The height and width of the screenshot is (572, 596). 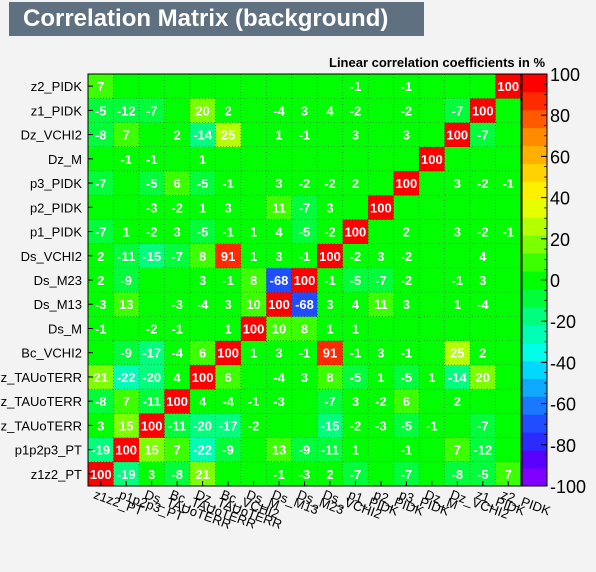 I want to click on cell-value-label: 4, so click(x=178, y=377).